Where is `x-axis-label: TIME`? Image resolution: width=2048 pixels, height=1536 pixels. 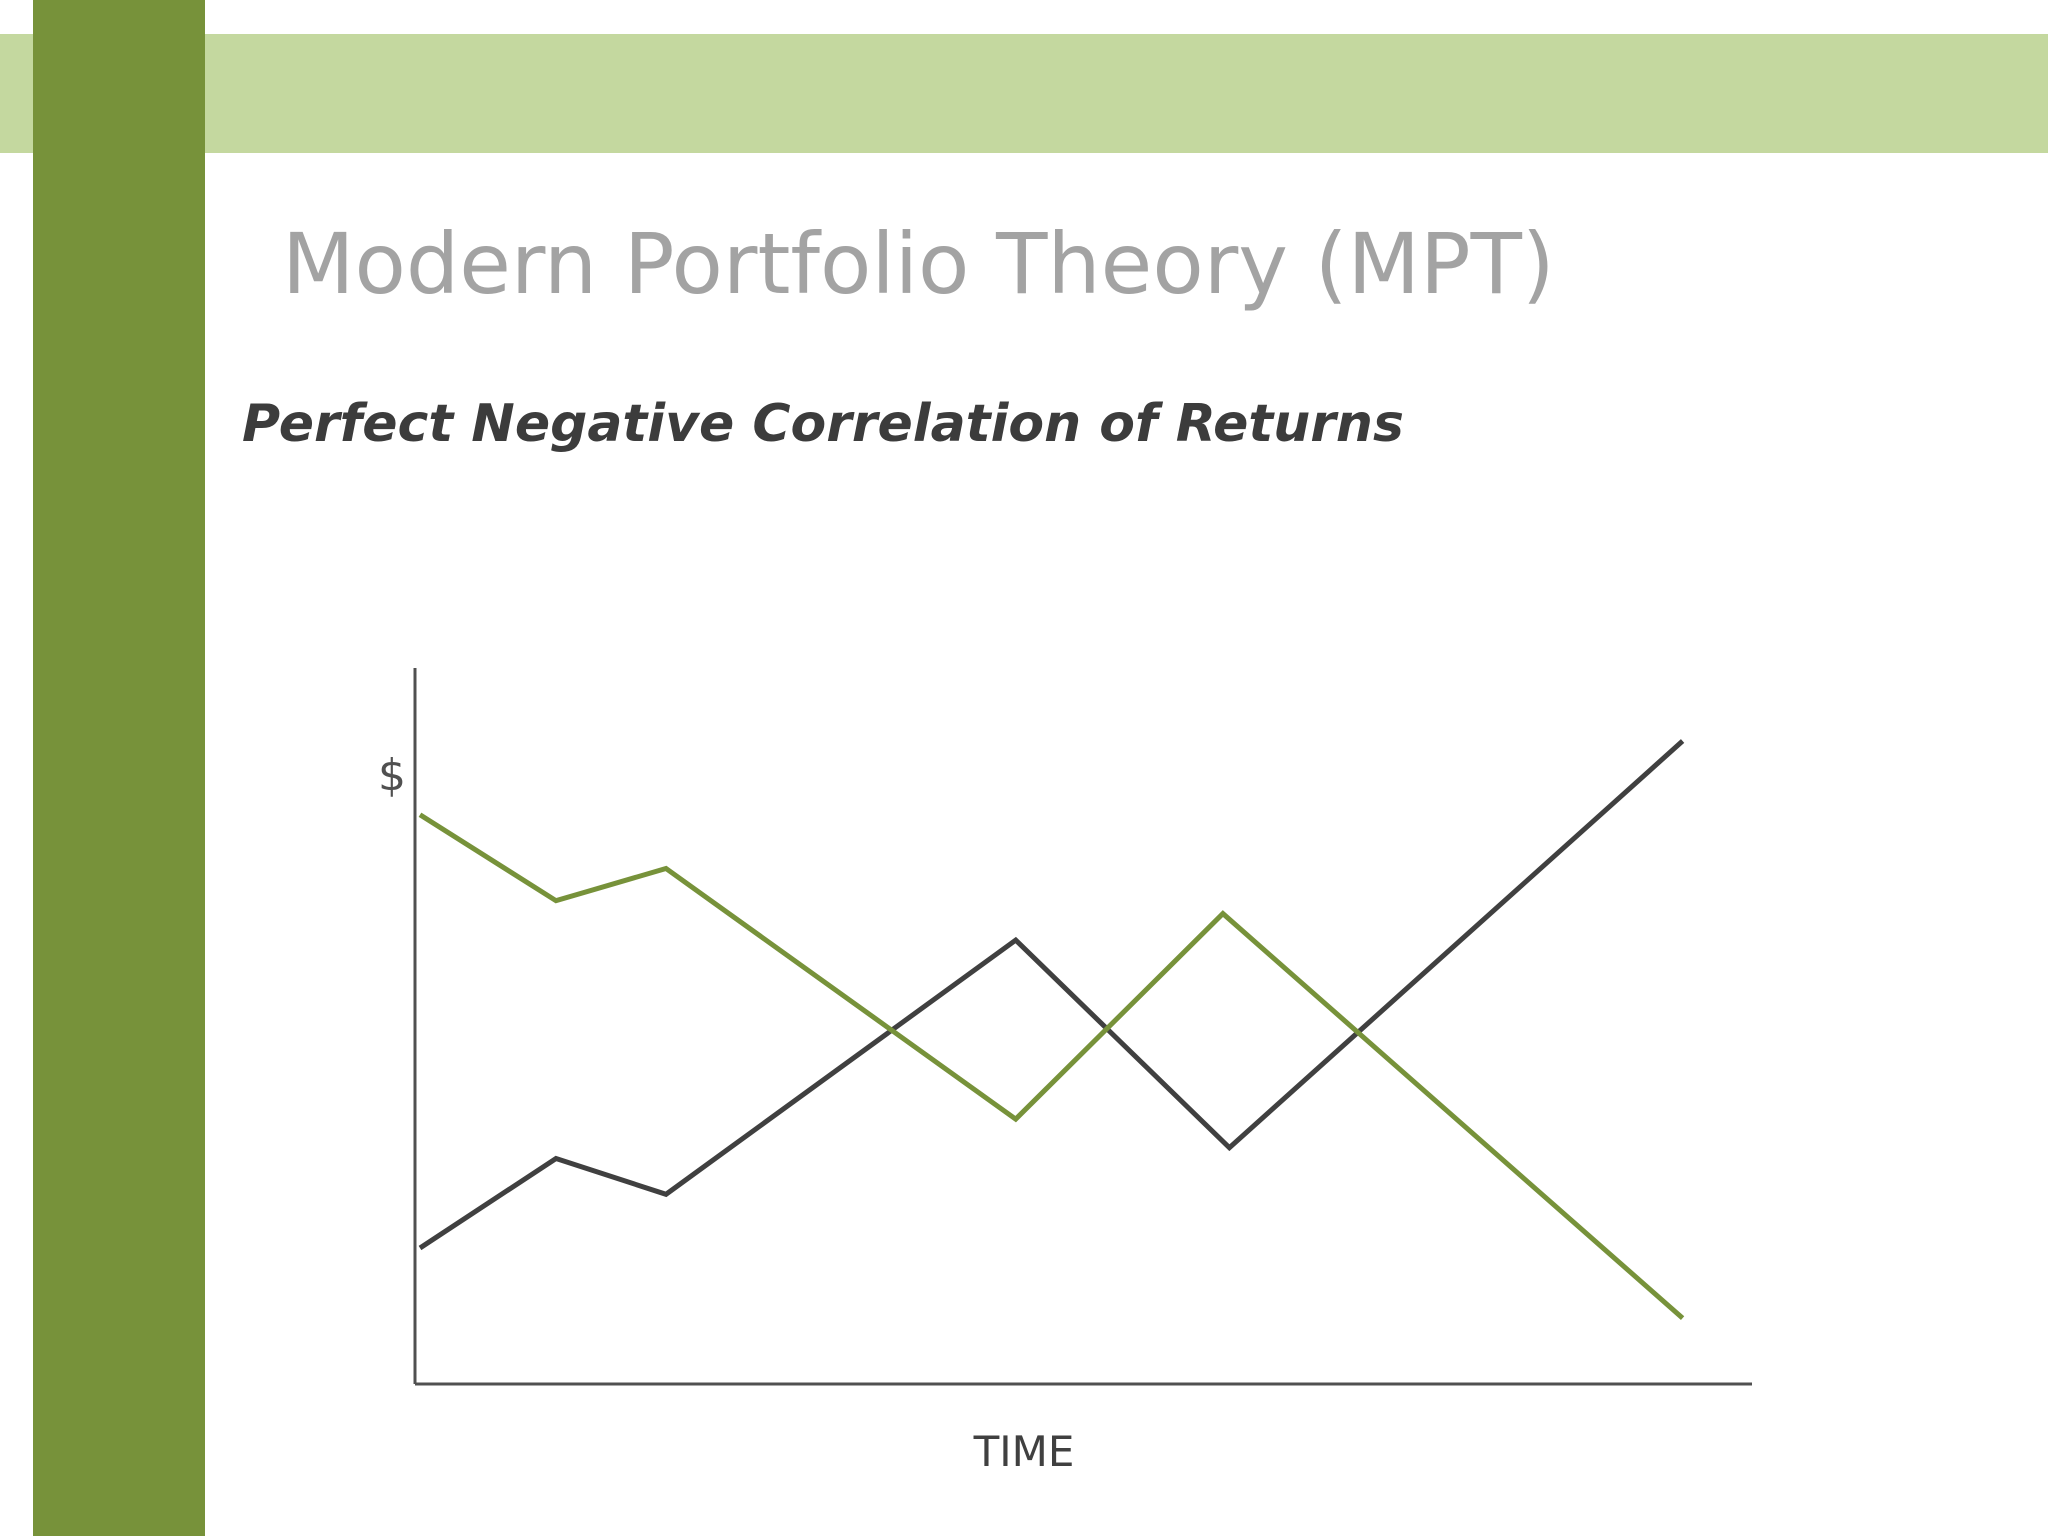 x-axis-label: TIME is located at coordinates (1024, 1451).